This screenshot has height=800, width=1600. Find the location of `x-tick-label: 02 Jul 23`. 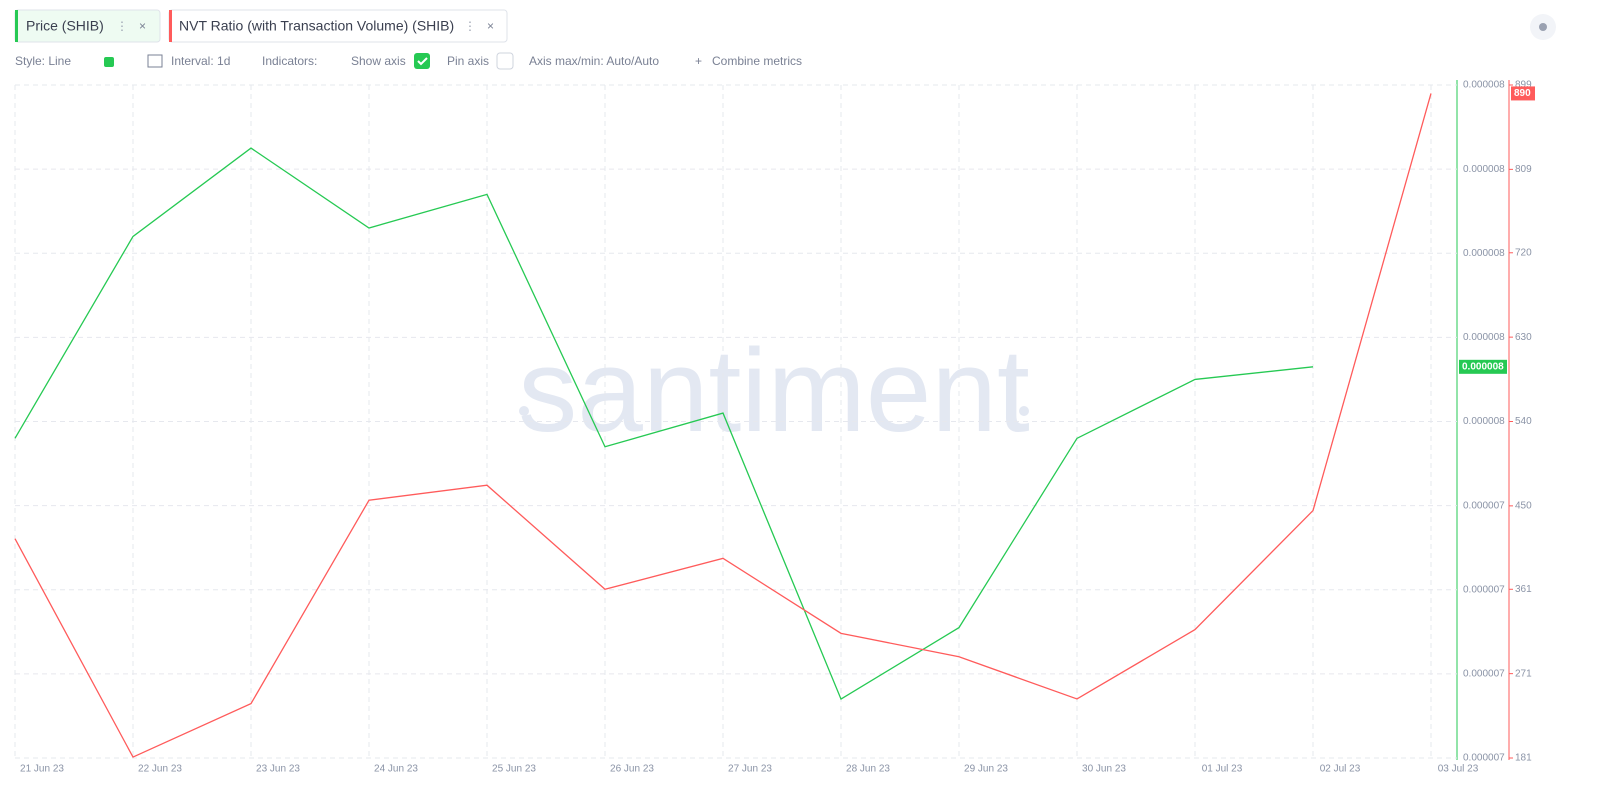

x-tick-label: 02 Jul 23 is located at coordinates (1340, 769).